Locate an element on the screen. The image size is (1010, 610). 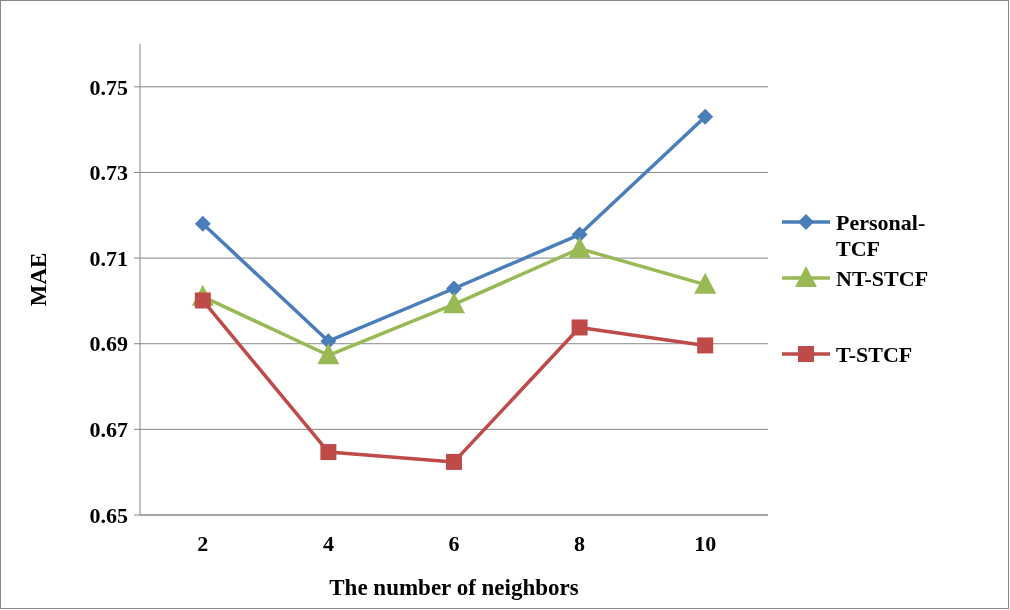
y-tick-label: 0.69 is located at coordinates (108, 344).